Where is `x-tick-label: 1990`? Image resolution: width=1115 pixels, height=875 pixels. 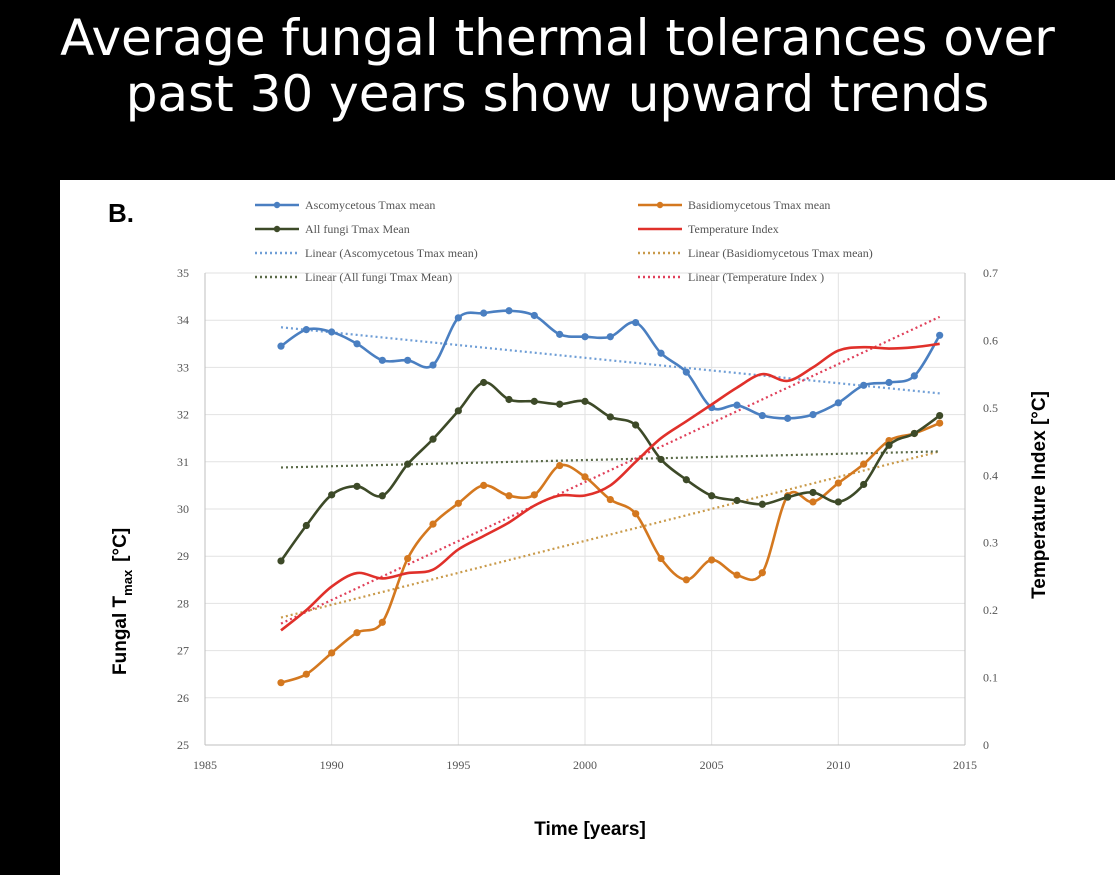
x-tick-label: 1990 is located at coordinates (332, 765).